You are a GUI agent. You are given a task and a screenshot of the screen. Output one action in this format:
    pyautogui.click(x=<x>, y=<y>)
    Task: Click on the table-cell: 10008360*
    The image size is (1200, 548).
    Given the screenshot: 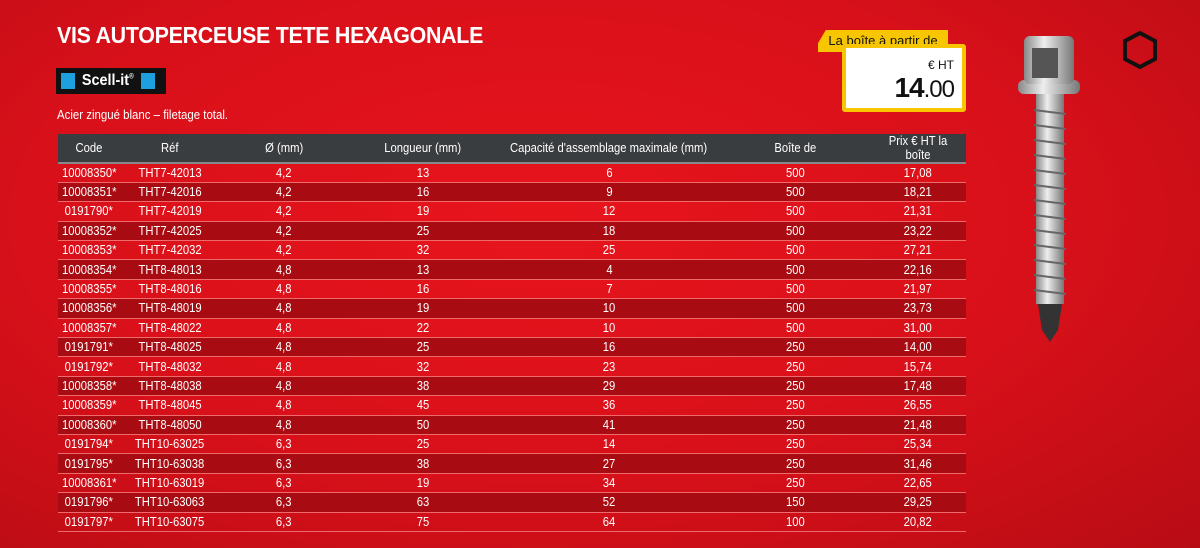 What is the action you would take?
    pyautogui.click(x=89, y=425)
    